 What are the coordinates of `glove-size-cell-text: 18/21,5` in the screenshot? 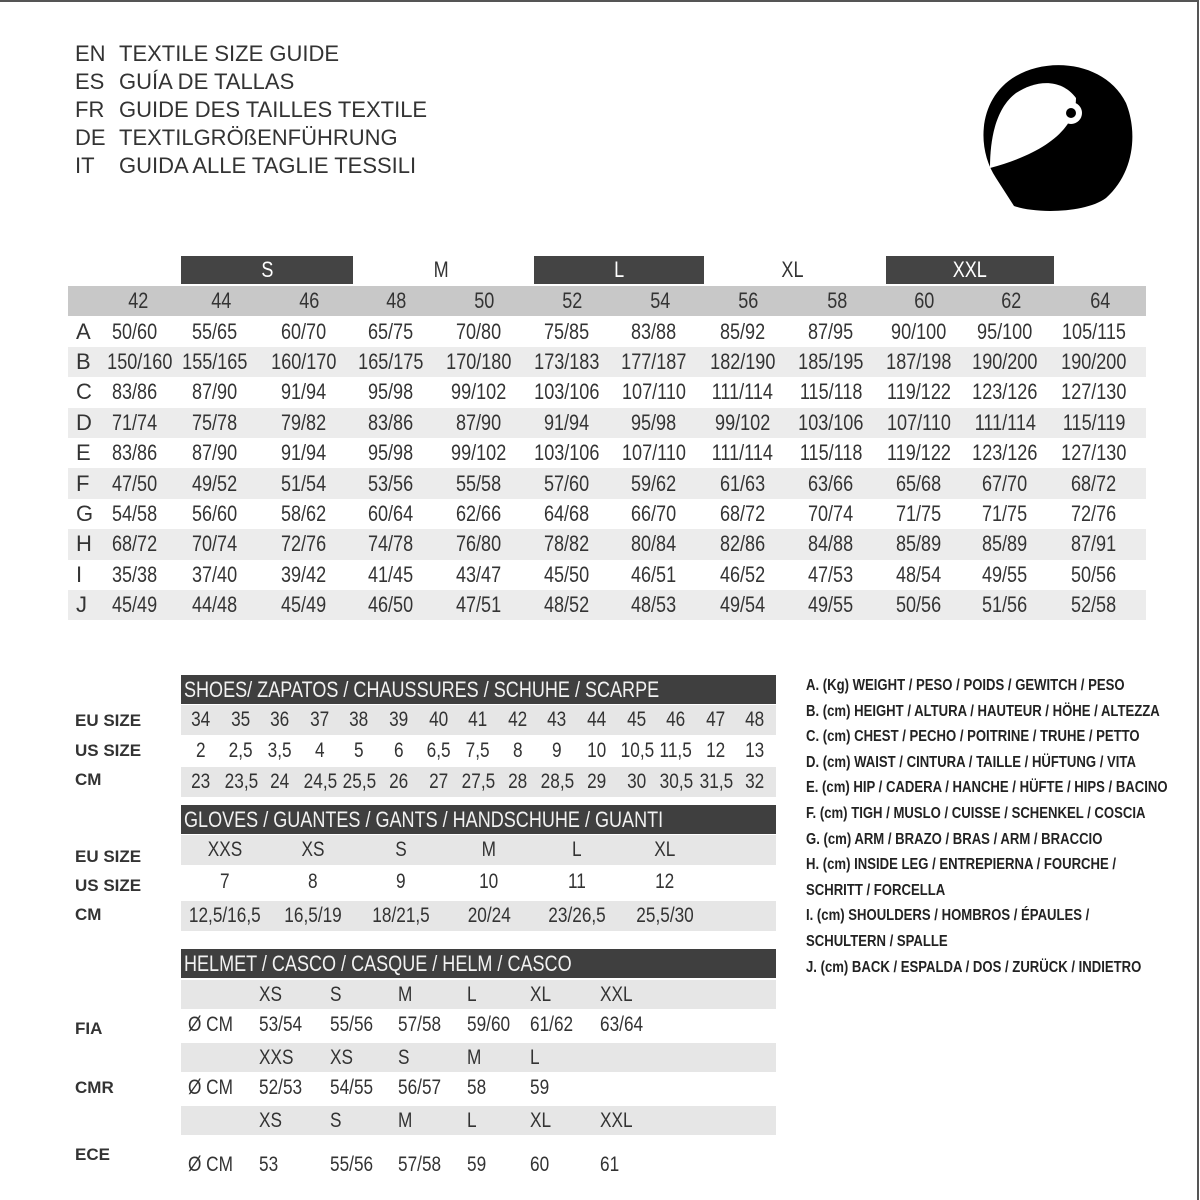 It's located at (401, 915).